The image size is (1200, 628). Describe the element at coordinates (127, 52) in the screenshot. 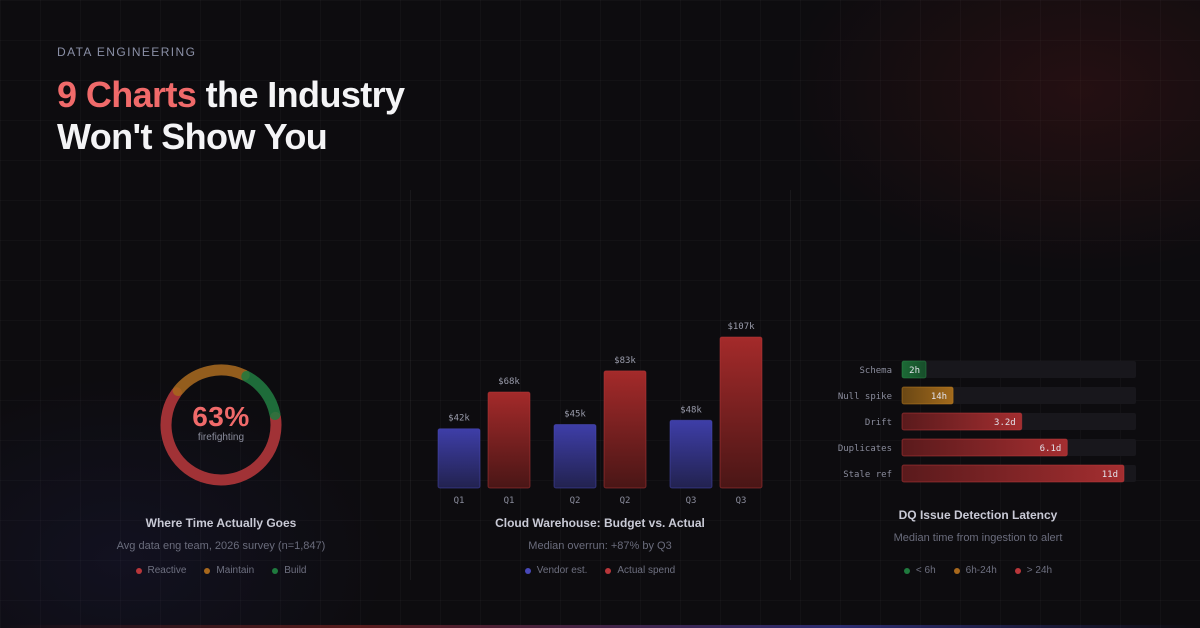

I see `eyebrow-label: DATA ENGINEERING` at that location.